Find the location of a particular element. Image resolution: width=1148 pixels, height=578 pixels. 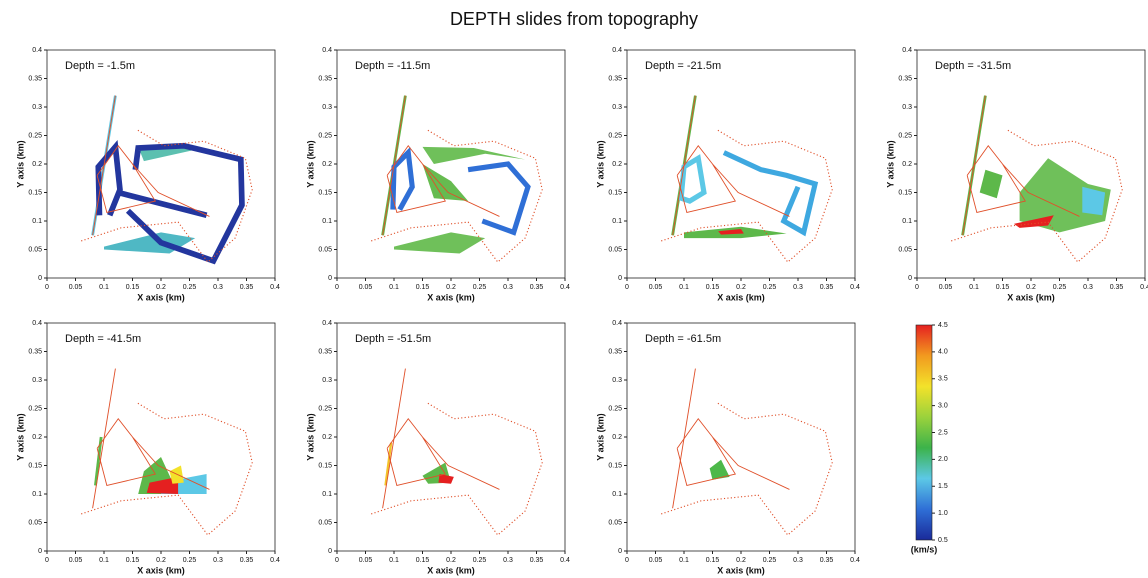

colorbar-tick-label: 2.5 is located at coordinates (943, 432).